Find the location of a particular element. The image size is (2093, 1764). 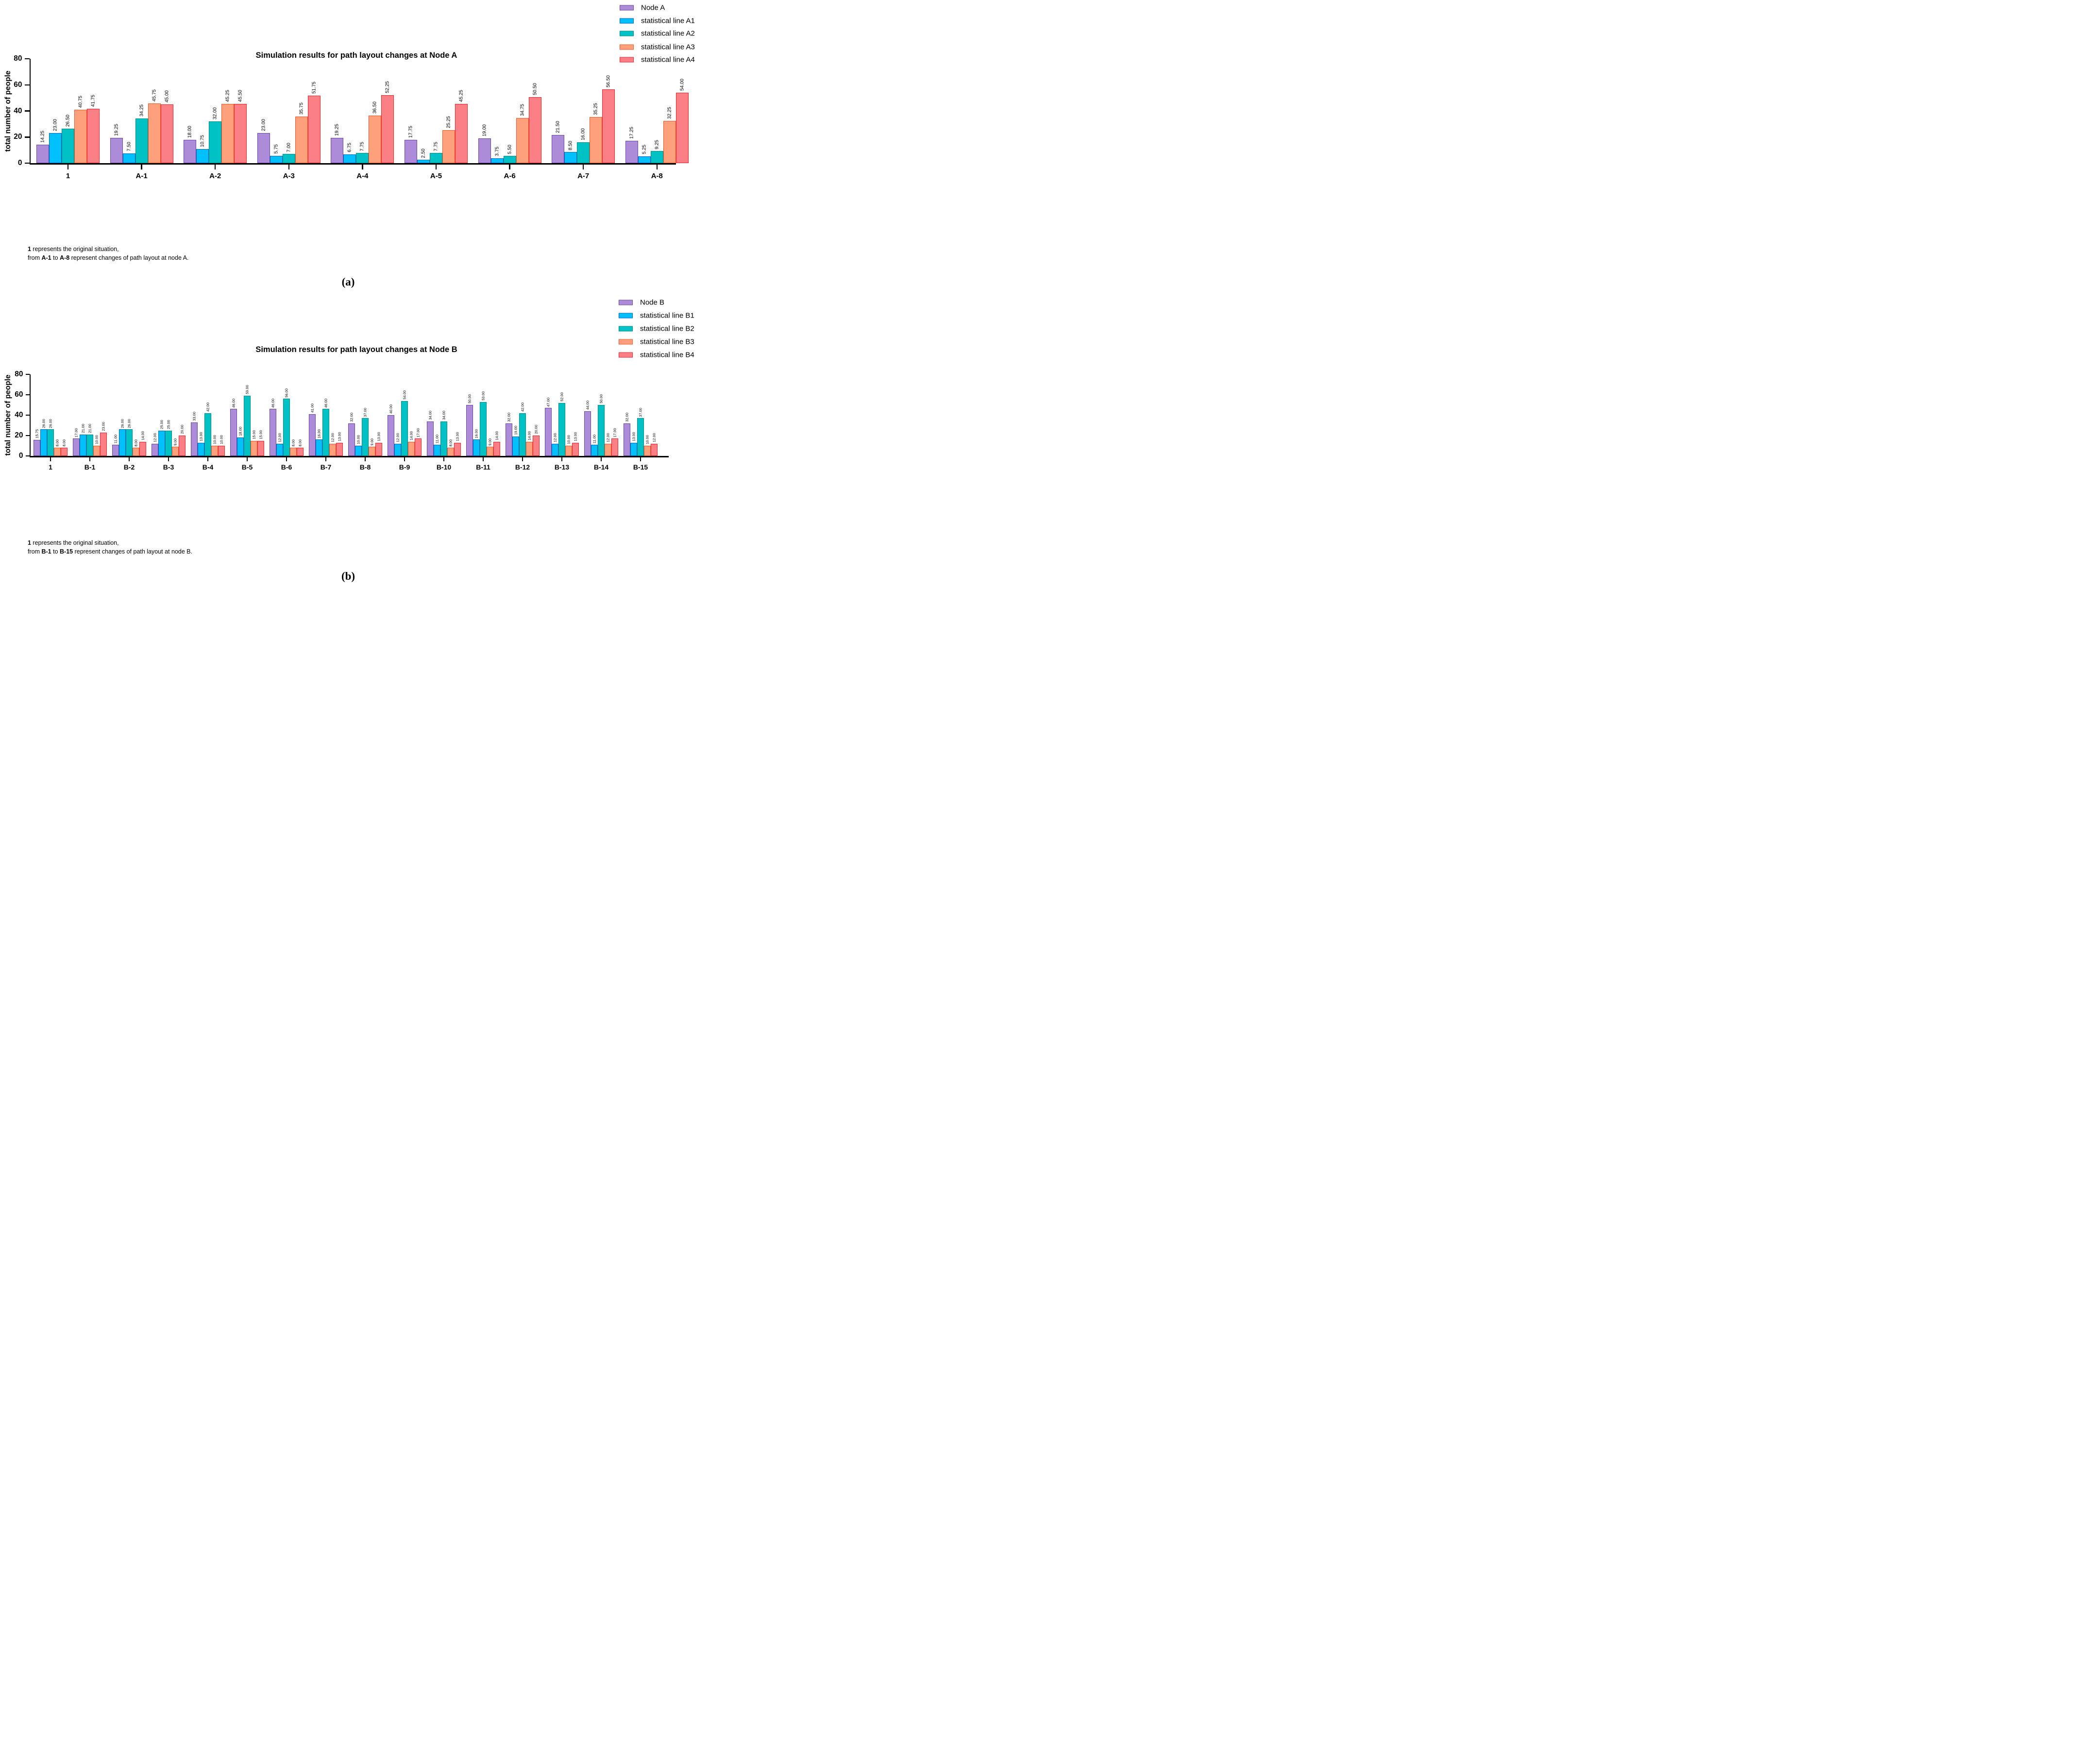

bar-value-label: 17.00 is located at coordinates (419, 432).